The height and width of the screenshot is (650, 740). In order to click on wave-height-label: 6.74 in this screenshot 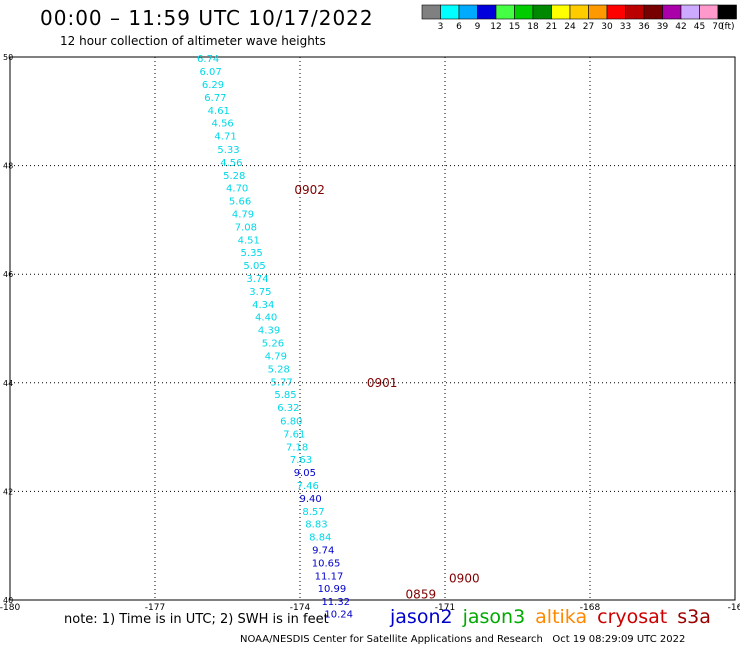, I will do `click(208, 59)`.